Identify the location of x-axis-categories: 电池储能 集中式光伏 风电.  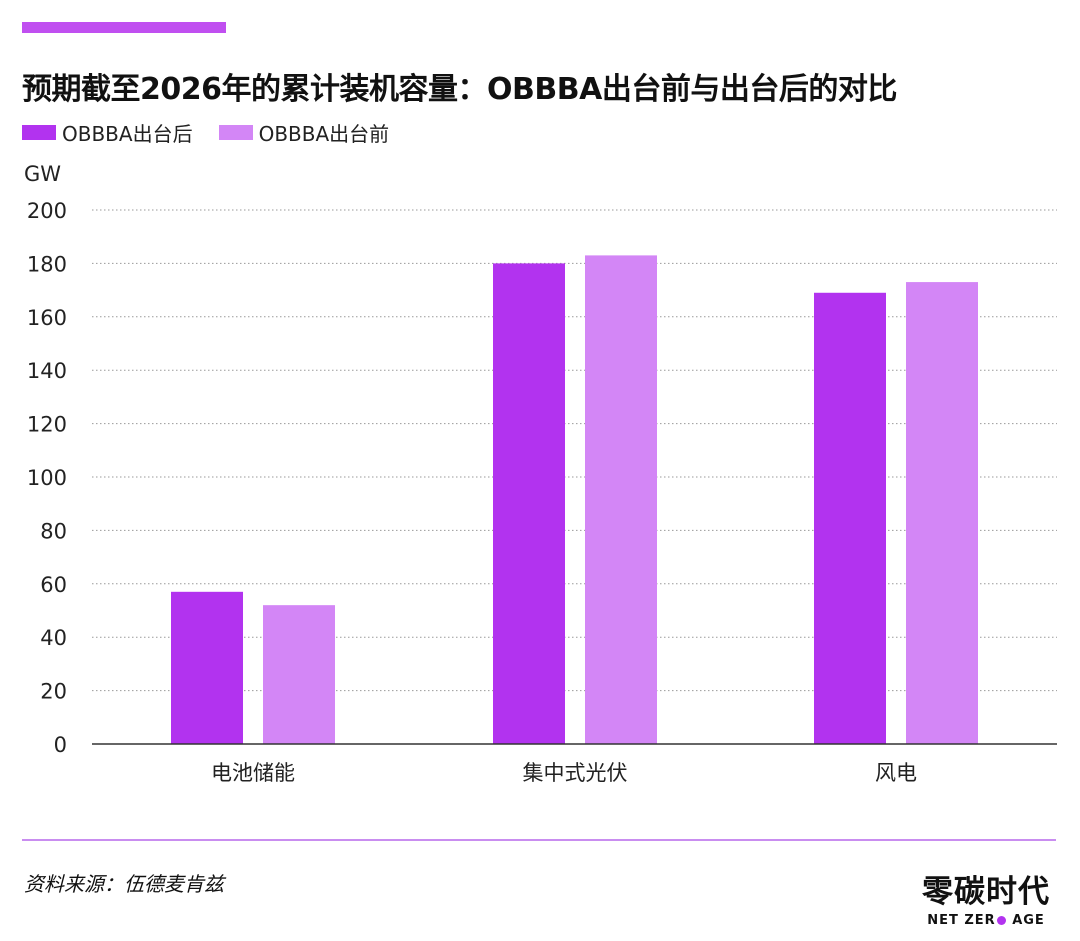
(564, 773).